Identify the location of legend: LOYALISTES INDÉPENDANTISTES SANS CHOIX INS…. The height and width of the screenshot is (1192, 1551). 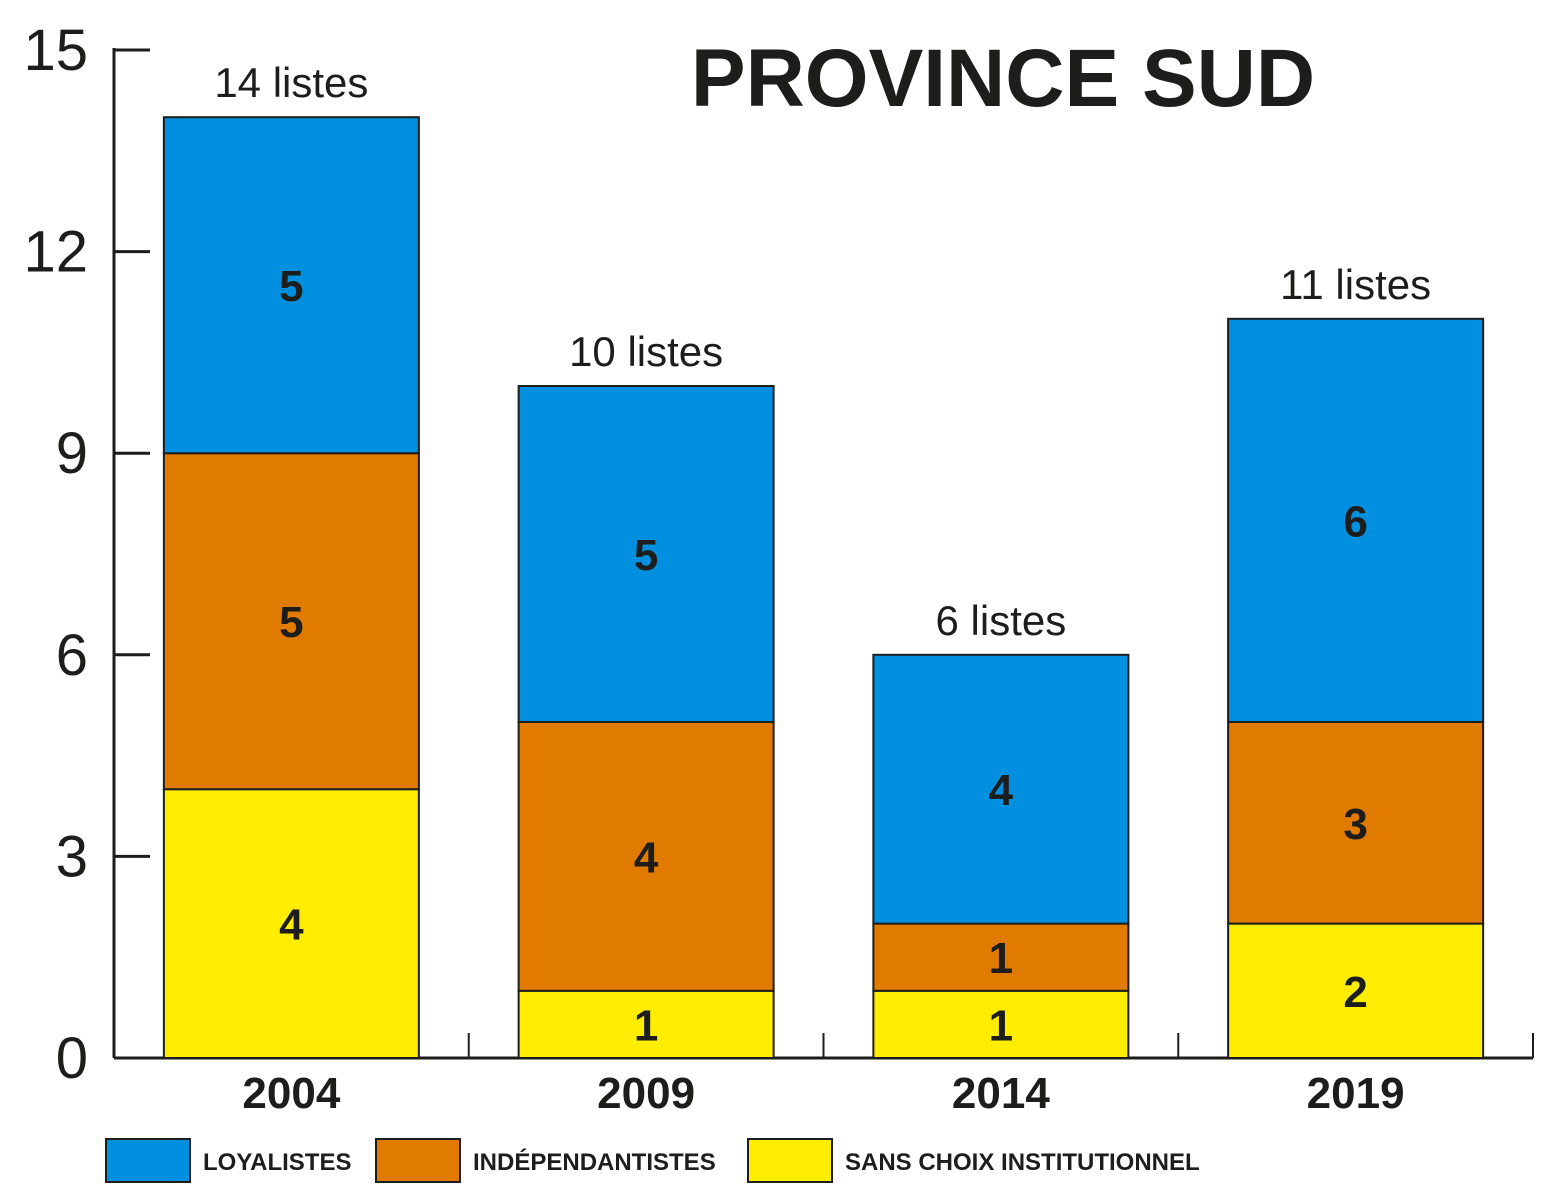
(652, 1160).